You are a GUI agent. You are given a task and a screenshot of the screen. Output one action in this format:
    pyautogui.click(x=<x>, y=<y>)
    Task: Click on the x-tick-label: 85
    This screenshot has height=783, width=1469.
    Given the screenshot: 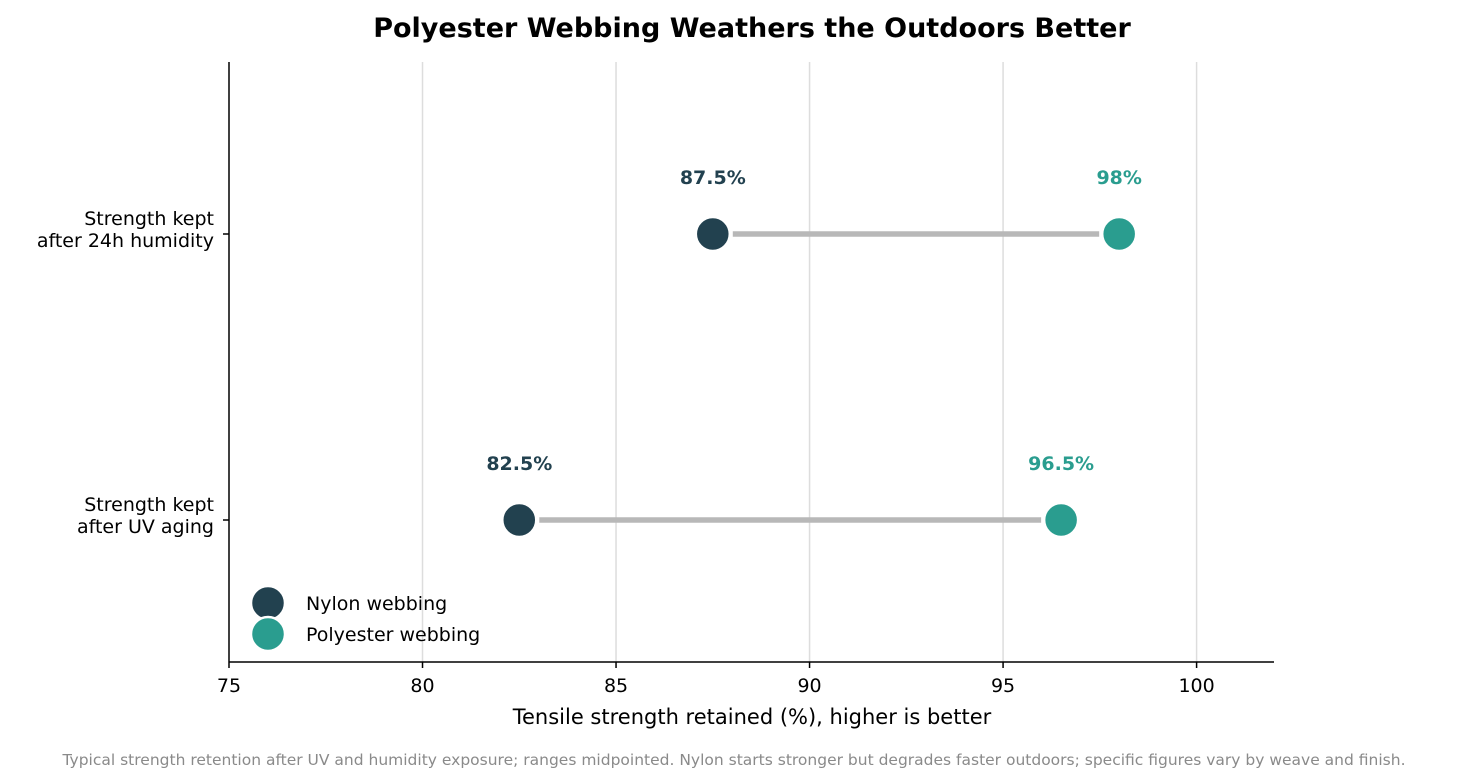 What is the action you would take?
    pyautogui.click(x=616, y=686)
    